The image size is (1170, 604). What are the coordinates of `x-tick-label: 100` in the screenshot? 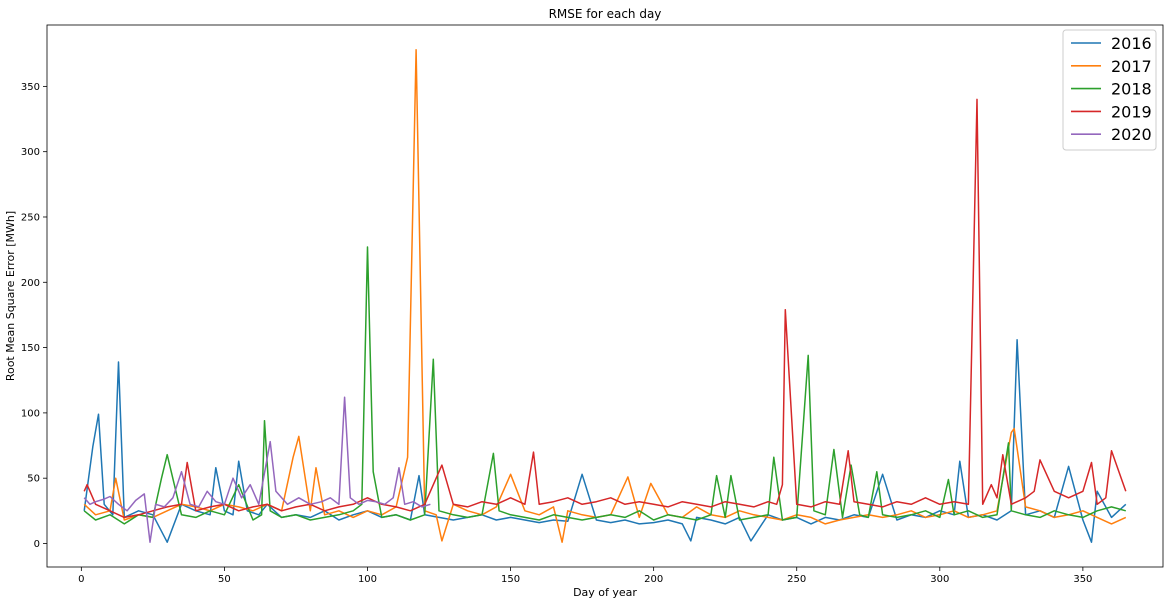 It's located at (367, 579).